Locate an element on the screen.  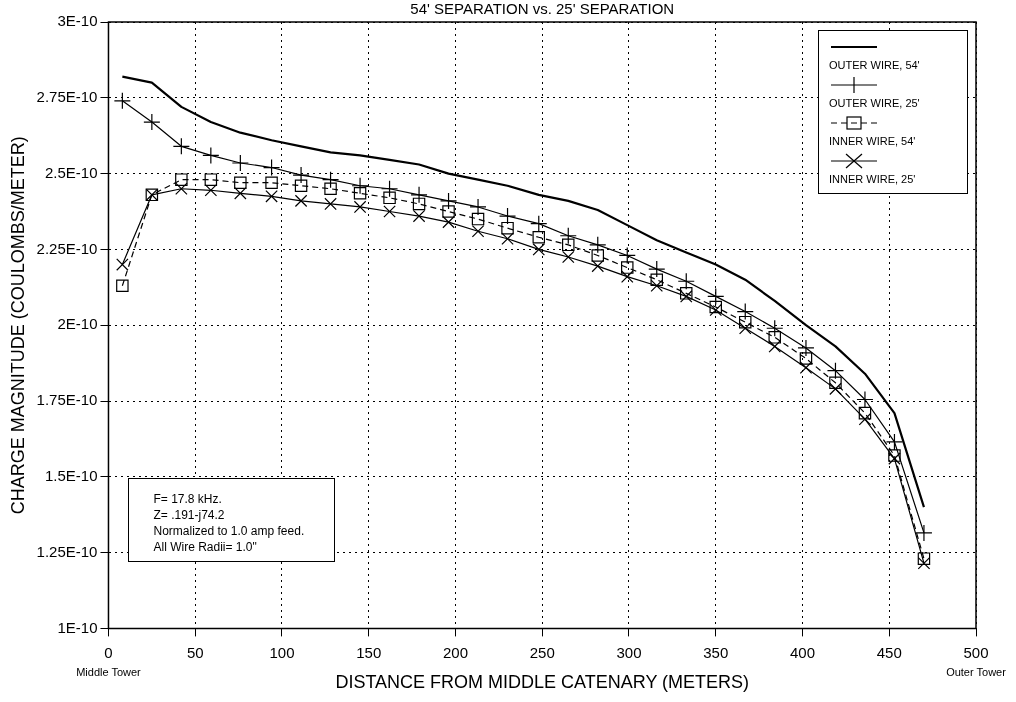
y-tick-label: 1.5E-10 is located at coordinates (71, 475).